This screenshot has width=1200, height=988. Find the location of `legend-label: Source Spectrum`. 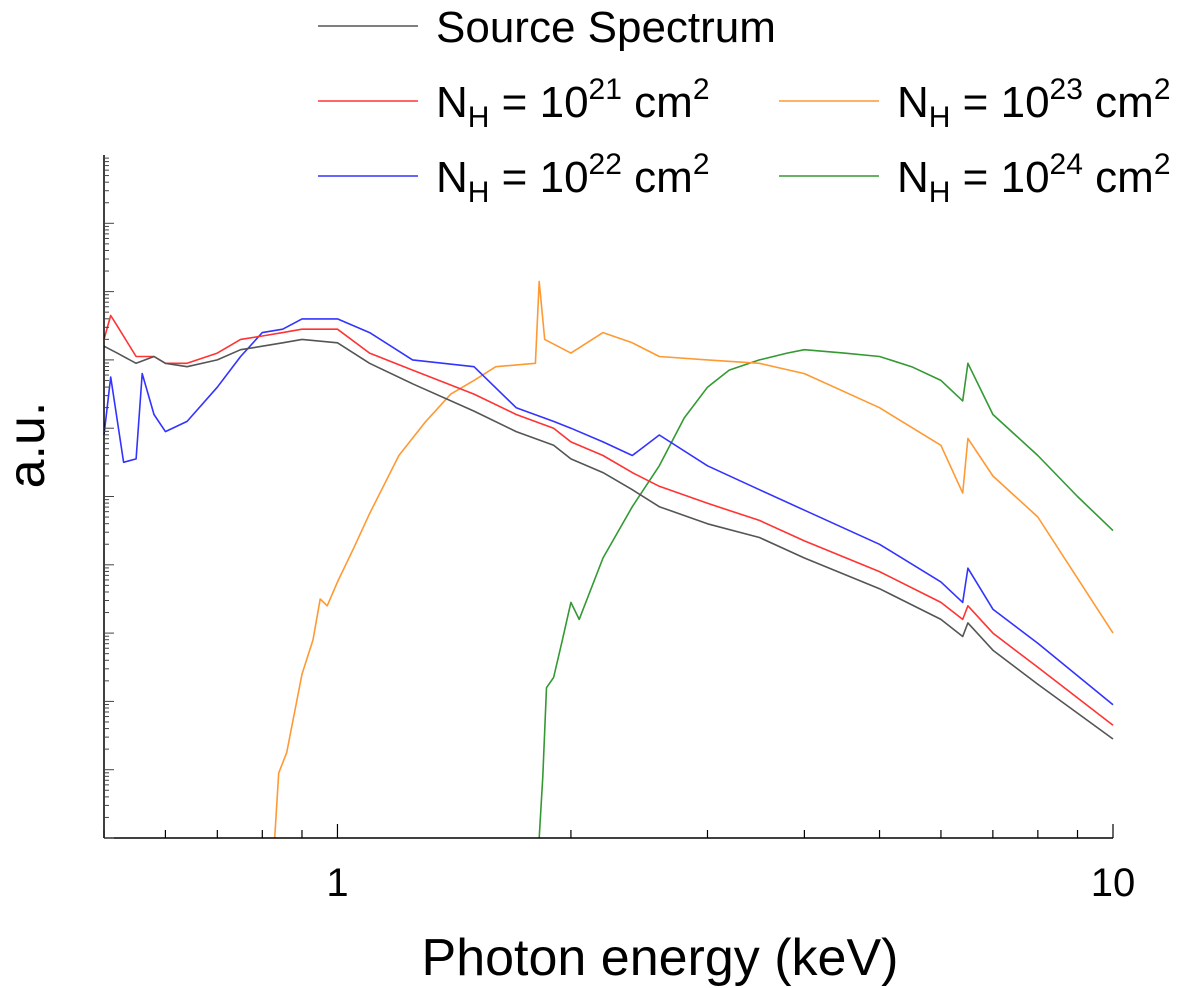

legend-label: Source Spectrum is located at coordinates (606, 27).